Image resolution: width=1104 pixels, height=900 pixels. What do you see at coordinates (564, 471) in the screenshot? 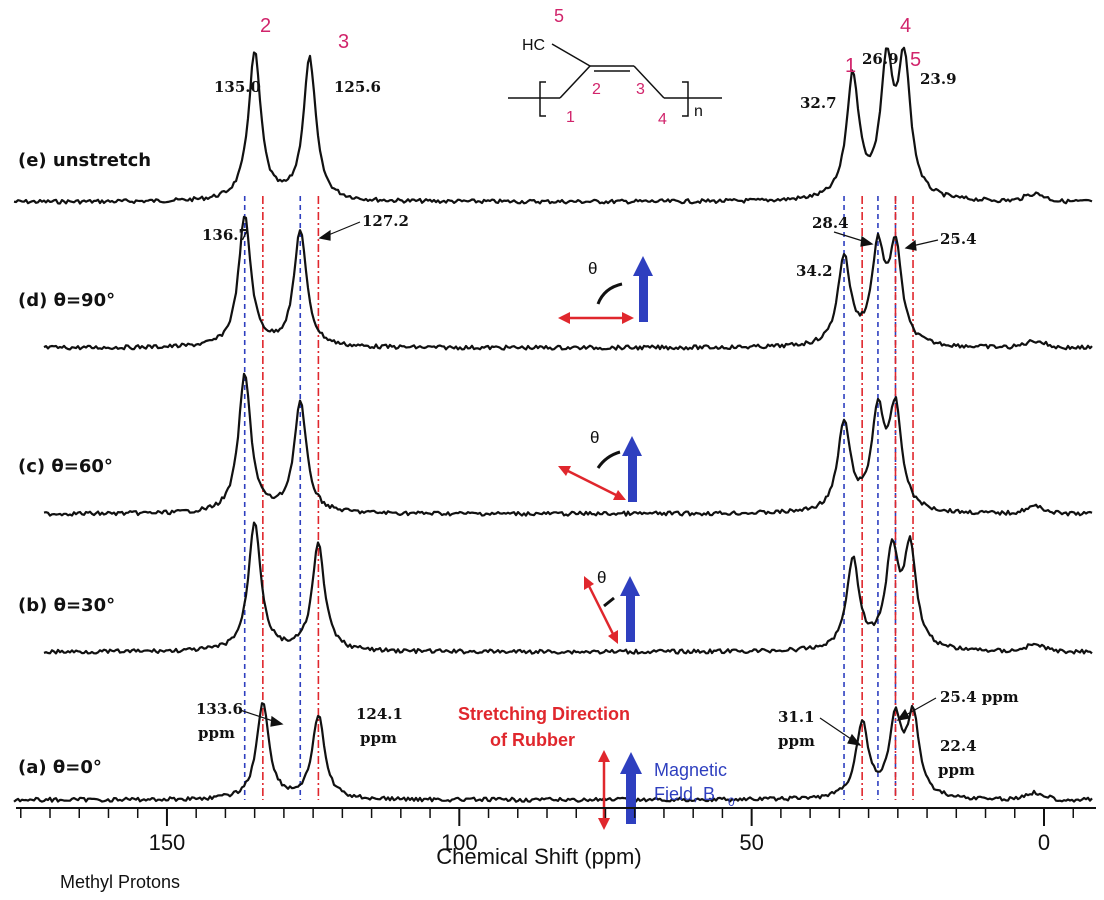
I see `stretch-arrow-c-head-a` at bounding box center [564, 471].